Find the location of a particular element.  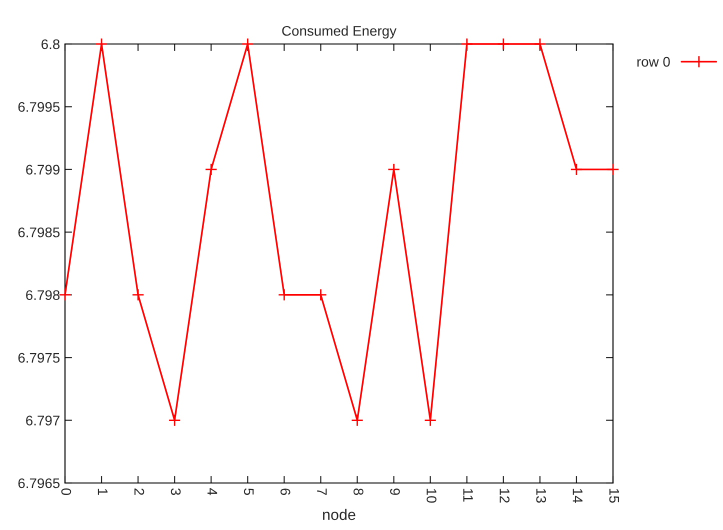

y-tick-label: 6.7965 is located at coordinates (39, 483).